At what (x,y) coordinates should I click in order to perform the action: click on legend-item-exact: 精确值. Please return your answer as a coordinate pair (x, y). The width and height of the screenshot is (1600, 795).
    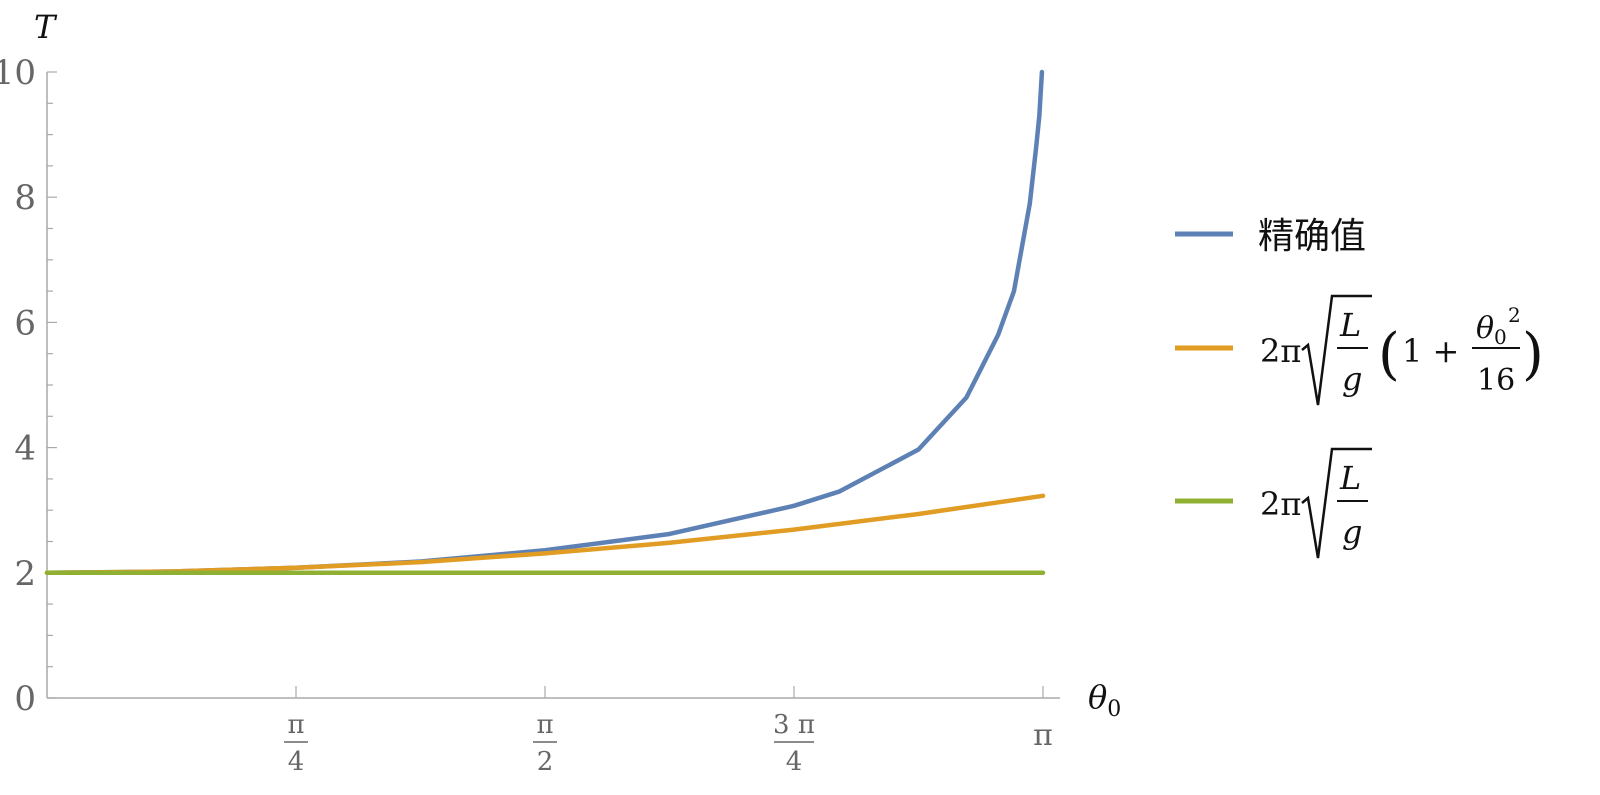
    Looking at the image, I should click on (1270, 236).